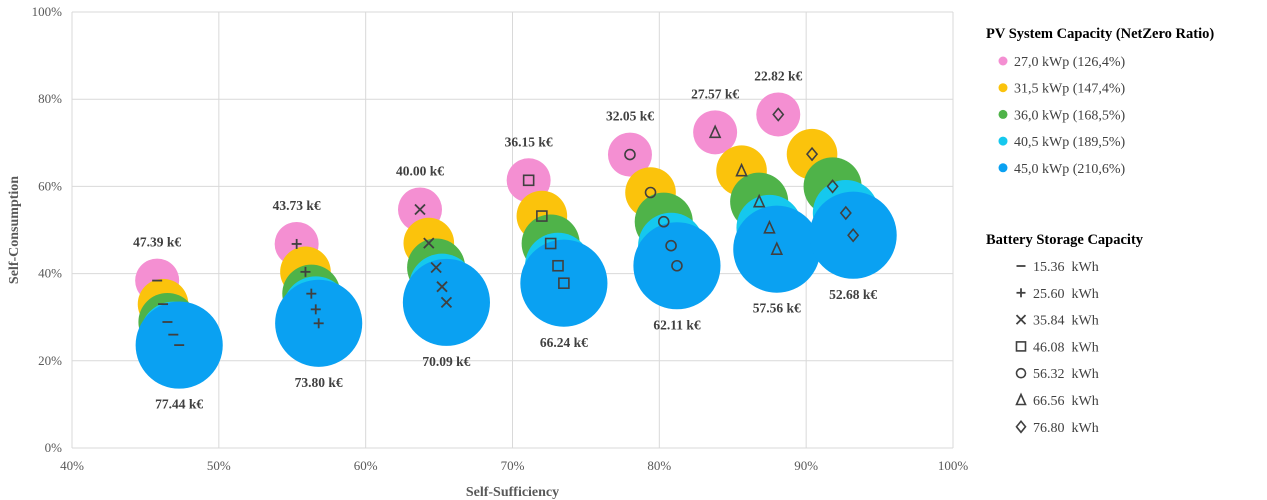 The height and width of the screenshot is (500, 1267). Describe the element at coordinates (529, 141) in the screenshot. I see `cost-label-min: 36.15 k€` at that location.